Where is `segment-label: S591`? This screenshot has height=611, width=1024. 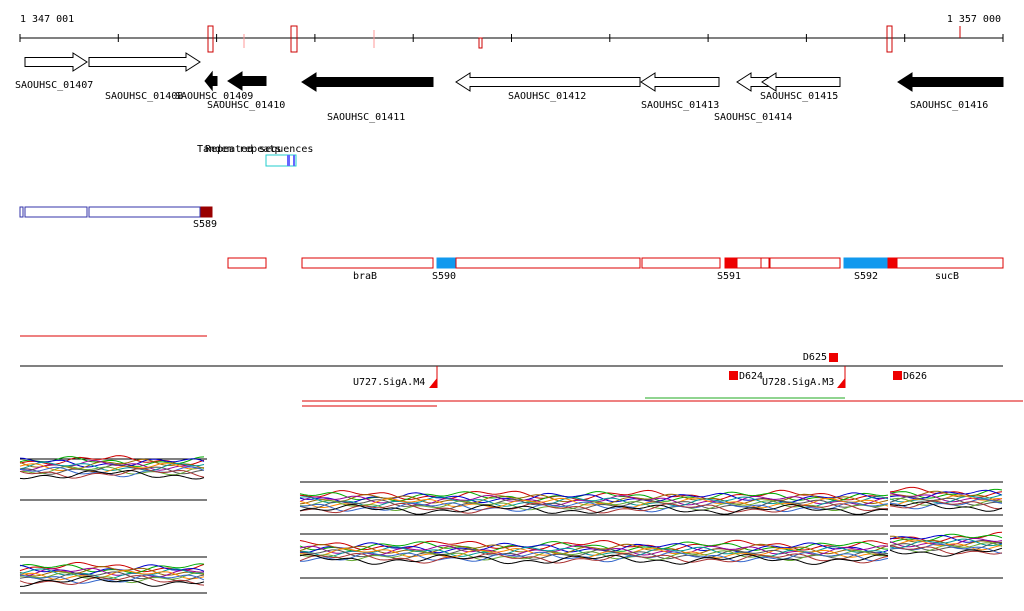
segment-label: S591 is located at coordinates (729, 276).